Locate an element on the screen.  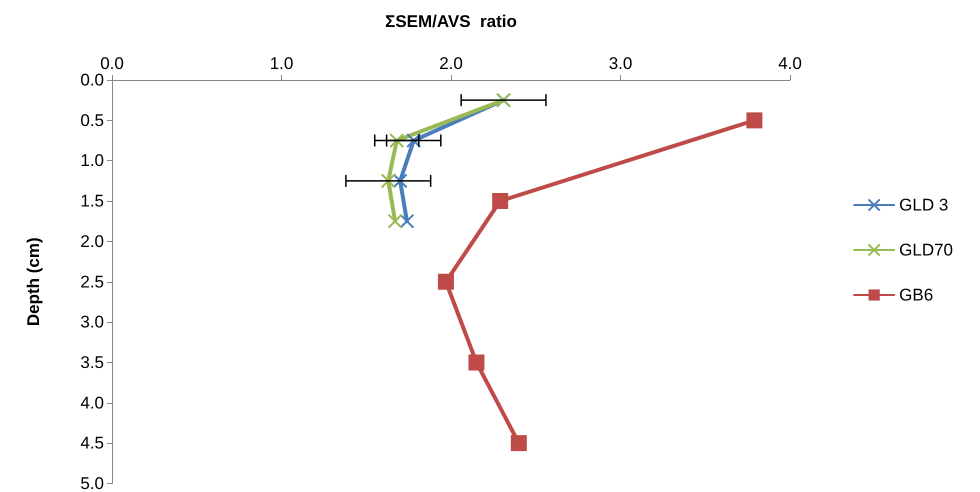
y-tick-label: 3.0 is located at coordinates (92, 322).